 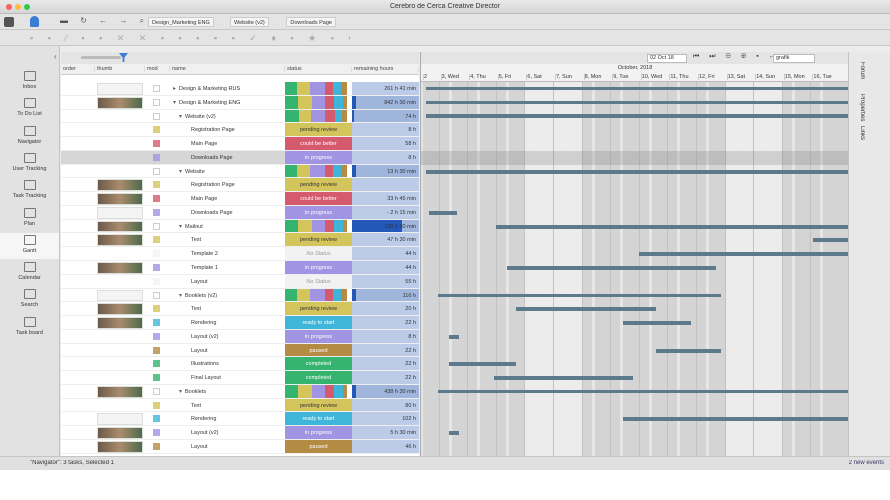 I want to click on breadcrumb-tab: Design_Marketing ENG, so click(x=181, y=22).